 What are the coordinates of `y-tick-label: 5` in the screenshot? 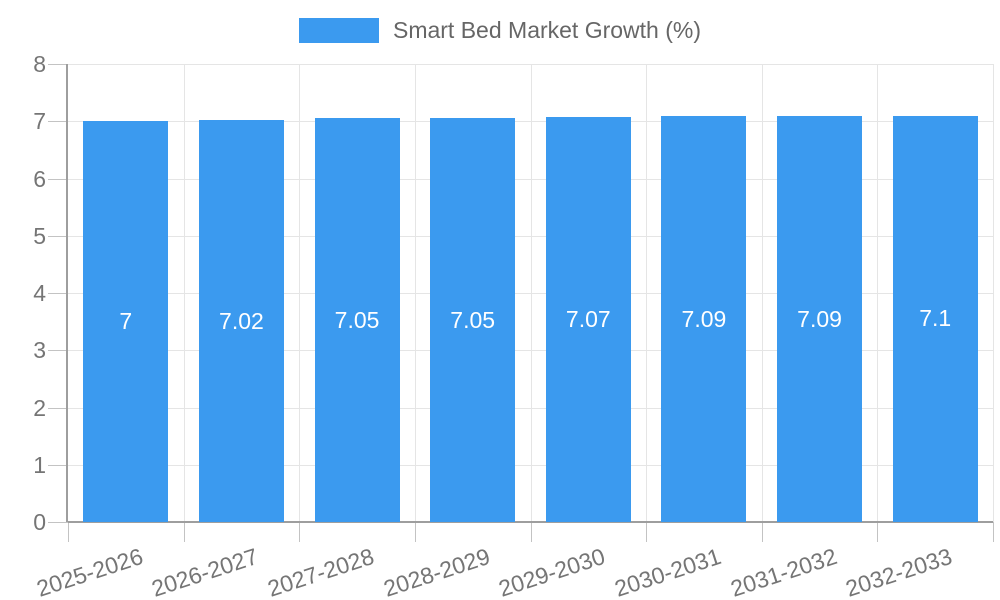 It's located at (39, 235).